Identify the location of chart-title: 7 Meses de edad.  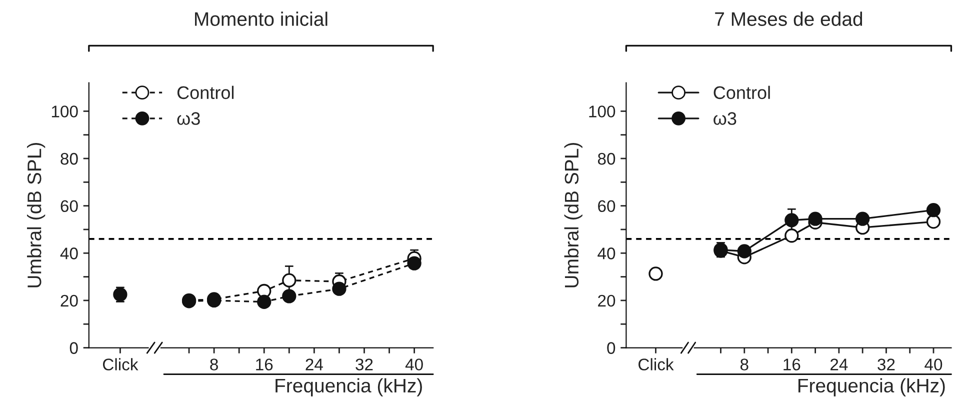
(788, 19).